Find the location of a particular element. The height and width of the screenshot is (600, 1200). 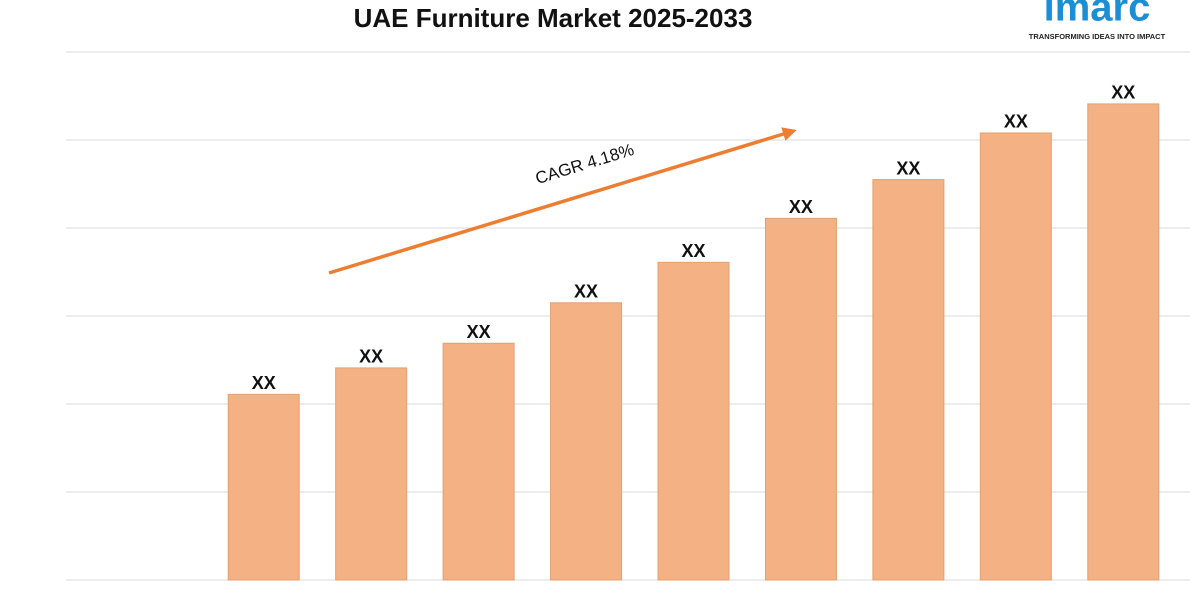

chart-title: UAE Furniture Market 2025-2033 is located at coordinates (553, 18).